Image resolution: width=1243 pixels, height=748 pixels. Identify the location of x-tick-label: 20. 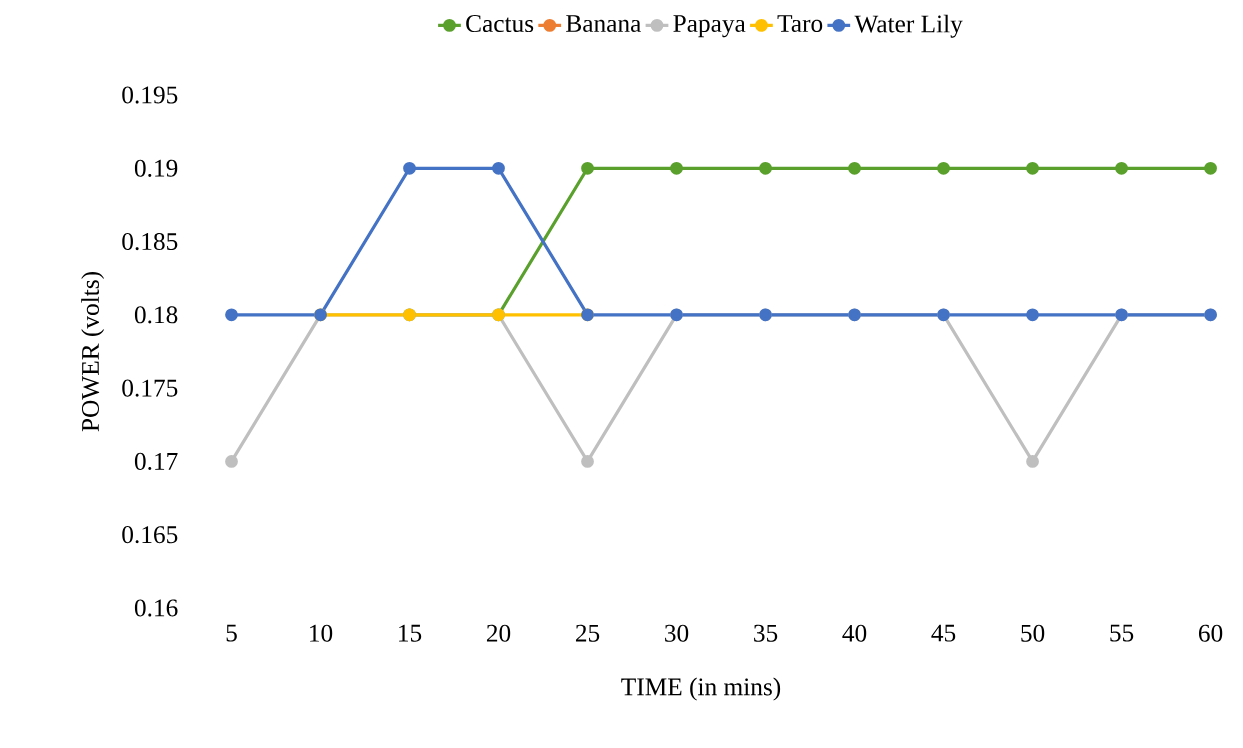
(498, 633).